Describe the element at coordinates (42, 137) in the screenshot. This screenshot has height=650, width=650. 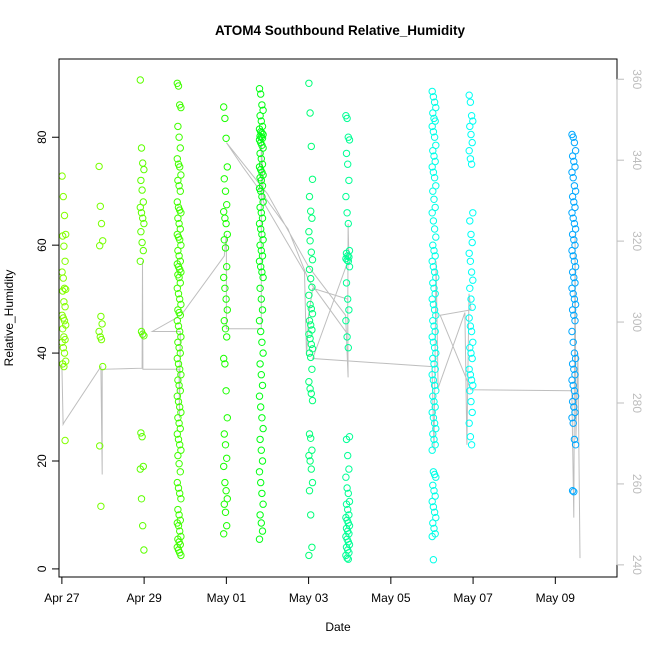
I see `y-tick-label: 80` at that location.